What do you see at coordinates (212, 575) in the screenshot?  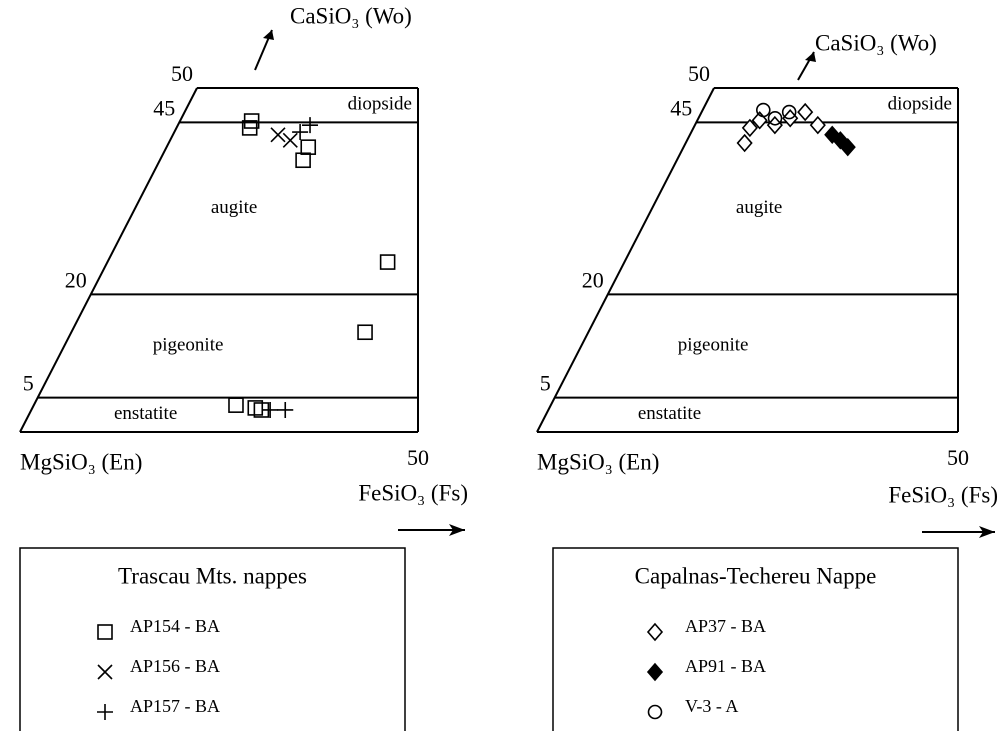 I see `legend-title: Trascau Mts. nappes` at bounding box center [212, 575].